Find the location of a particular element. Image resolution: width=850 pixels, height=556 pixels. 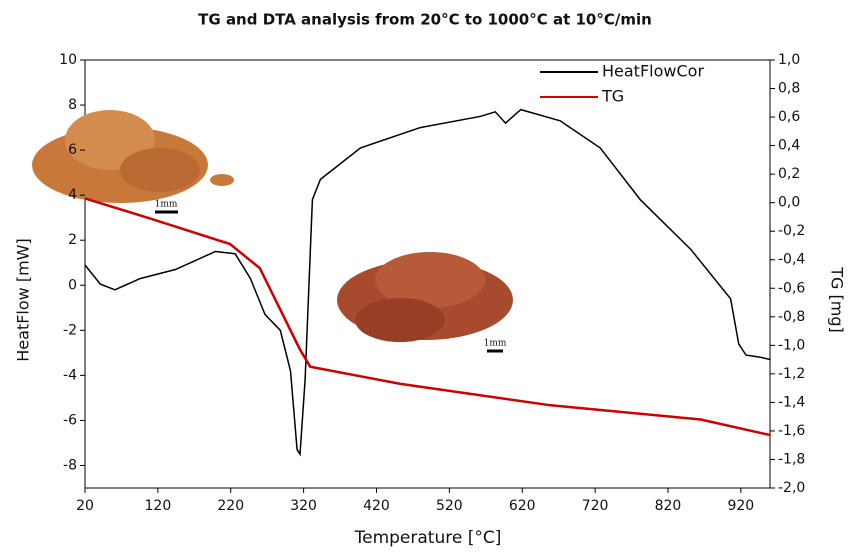

y2-tick-label: -0,8 is located at coordinates (791, 317).